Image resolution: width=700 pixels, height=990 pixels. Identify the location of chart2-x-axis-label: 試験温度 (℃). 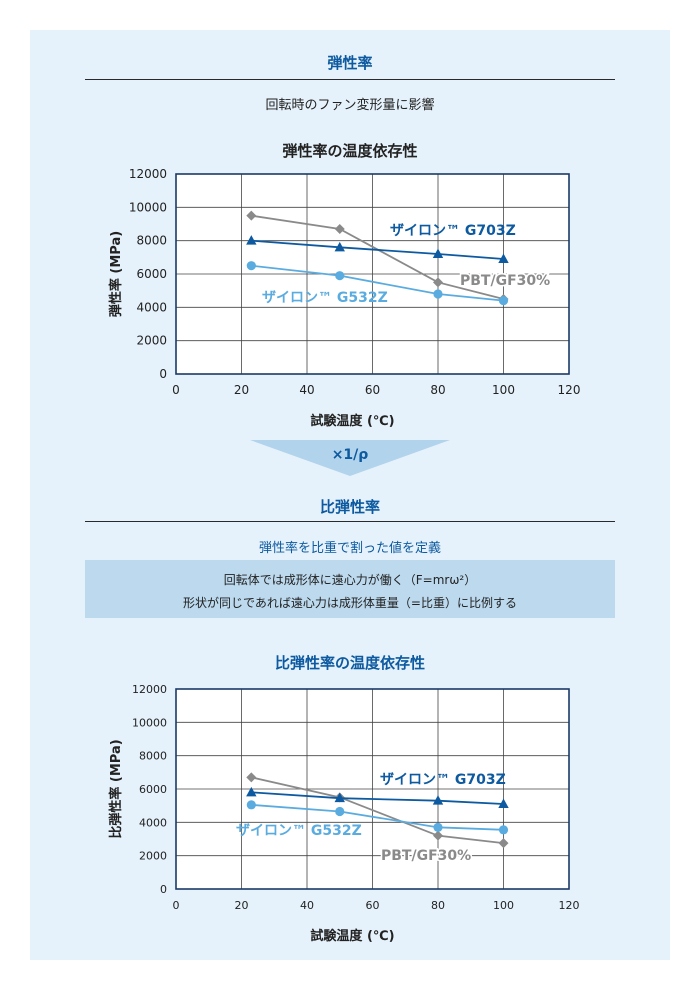
(352, 936).